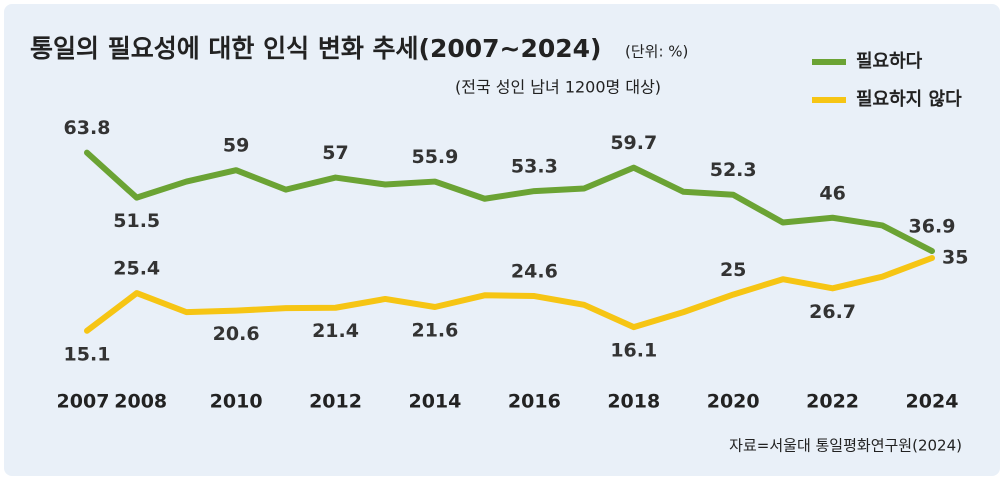 The height and width of the screenshot is (484, 1004). I want to click on data-label: 35, so click(955, 258).